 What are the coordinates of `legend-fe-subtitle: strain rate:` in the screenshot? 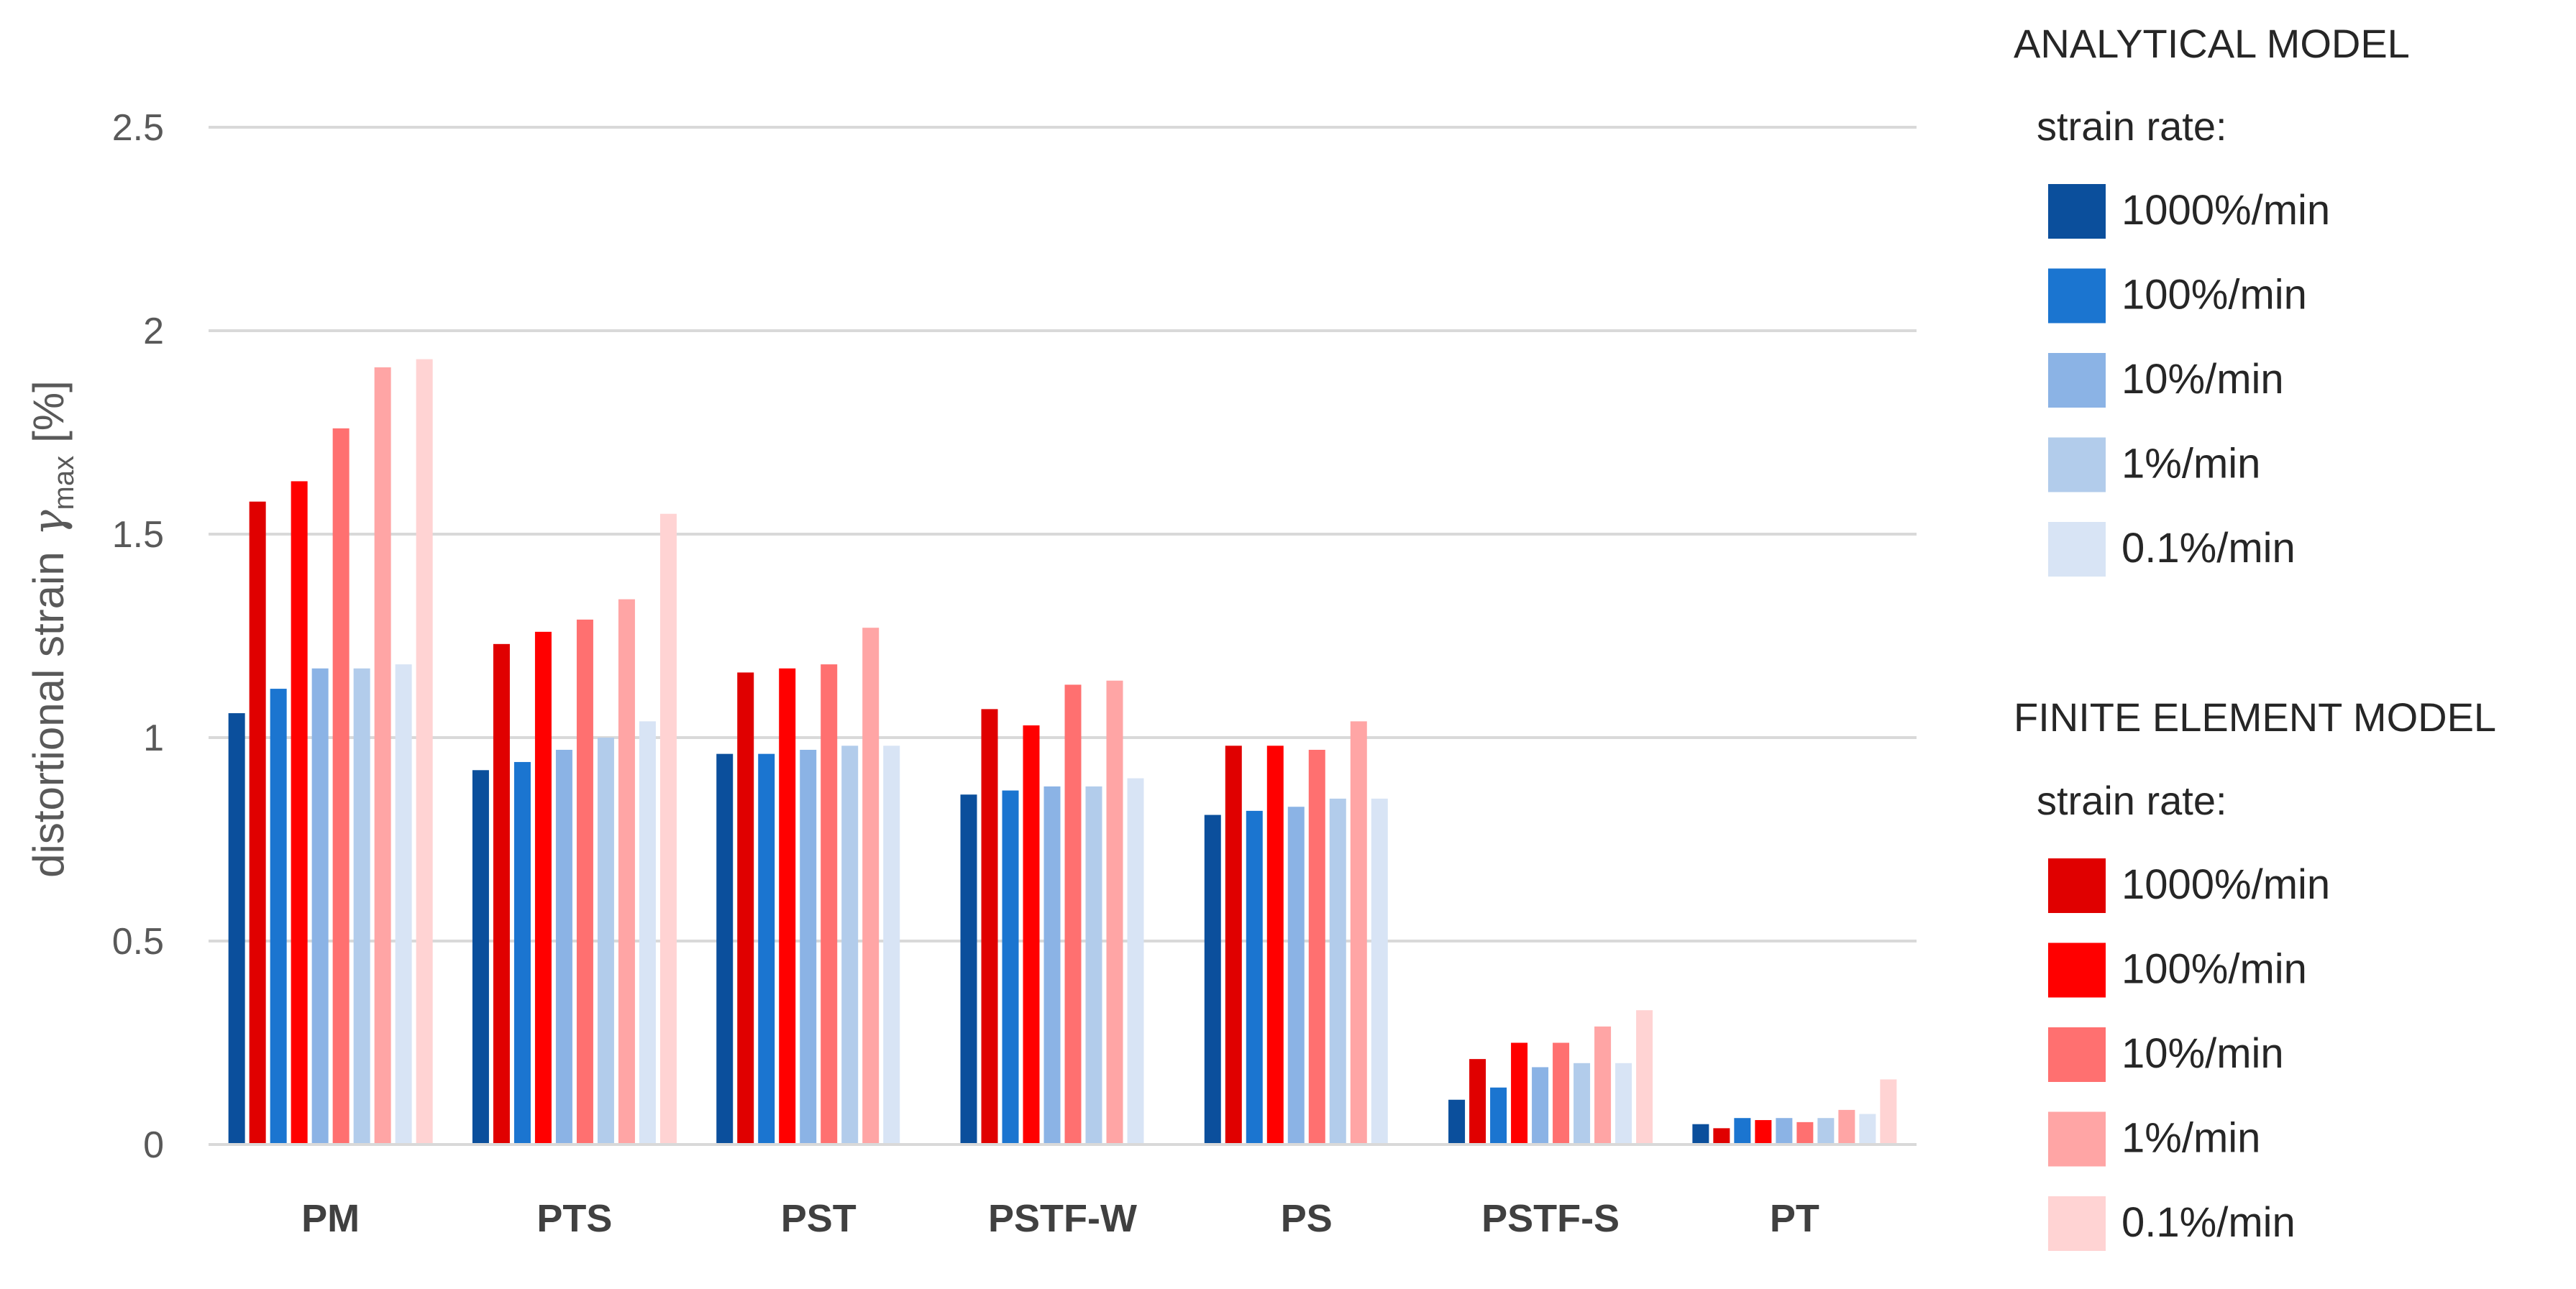 It's located at (2132, 800).